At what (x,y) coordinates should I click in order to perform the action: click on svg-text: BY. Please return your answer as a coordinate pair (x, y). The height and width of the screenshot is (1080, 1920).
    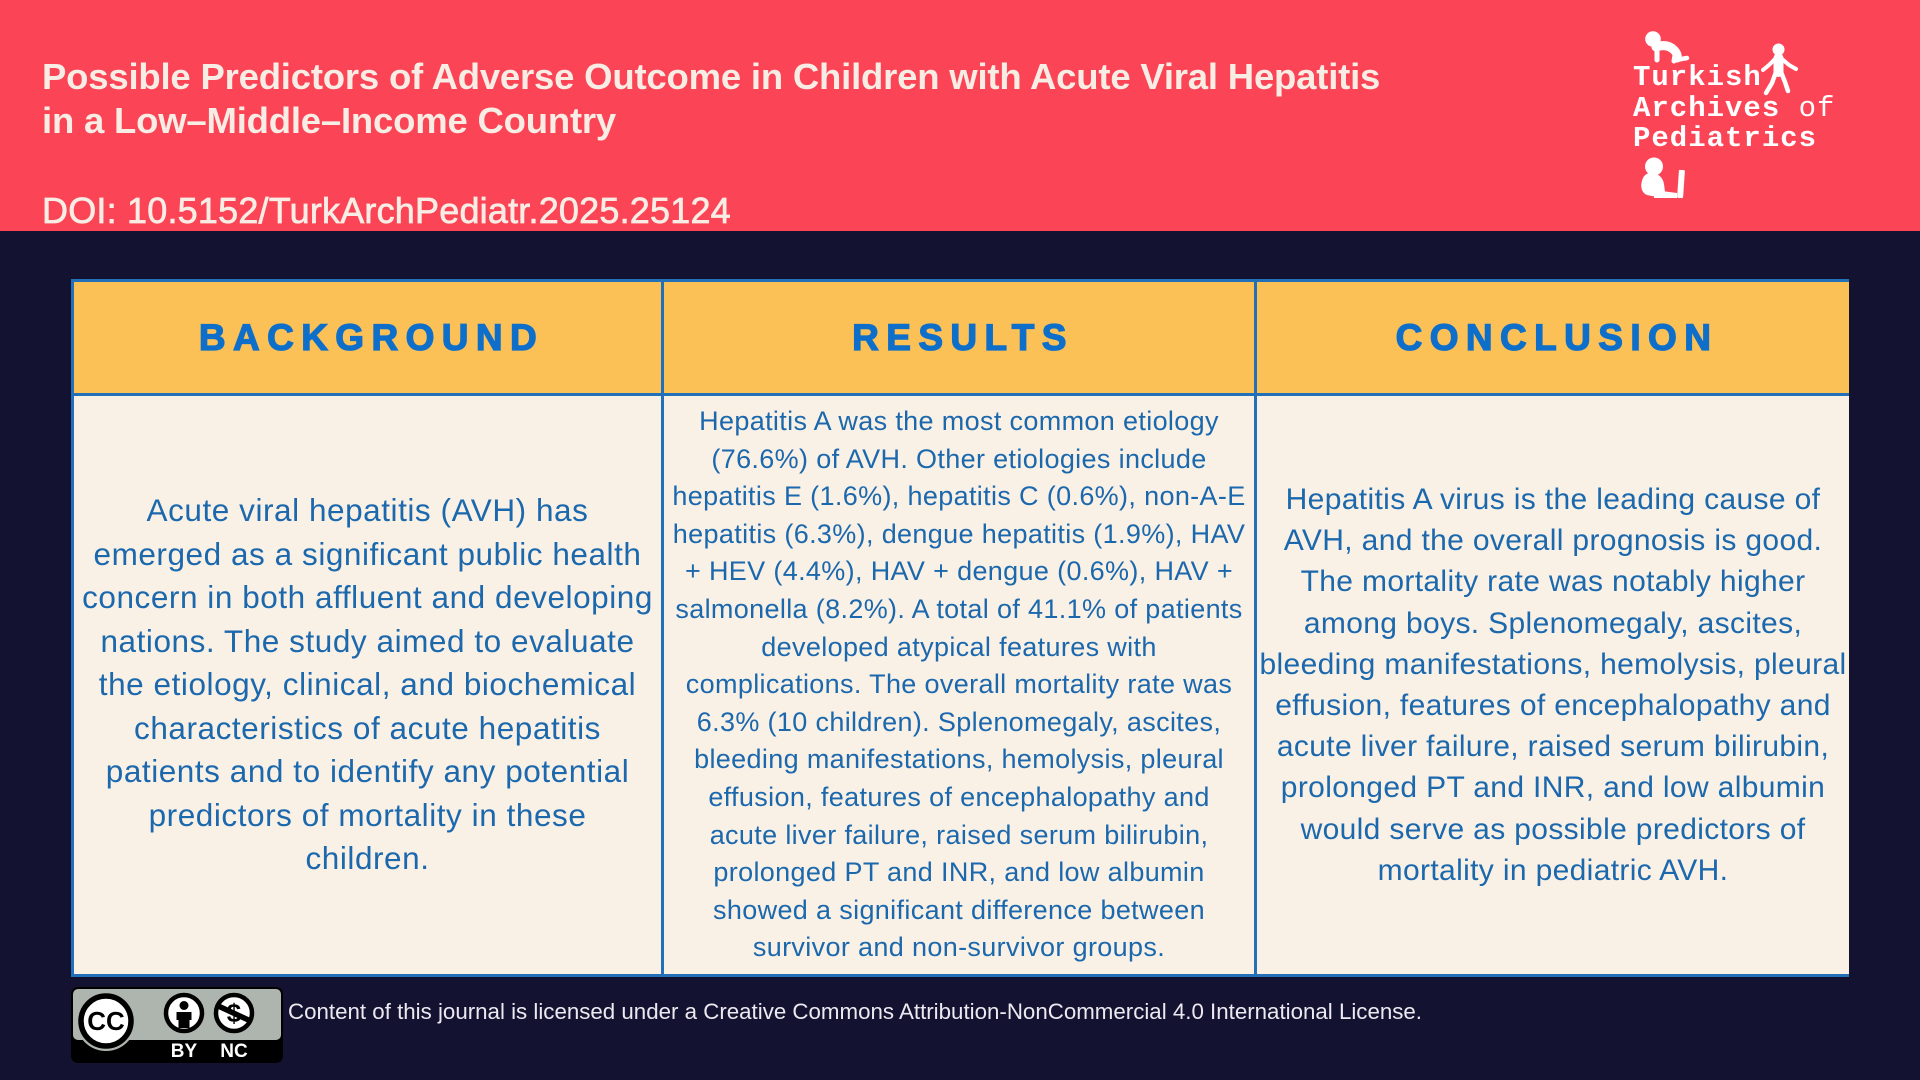
    Looking at the image, I should click on (184, 1051).